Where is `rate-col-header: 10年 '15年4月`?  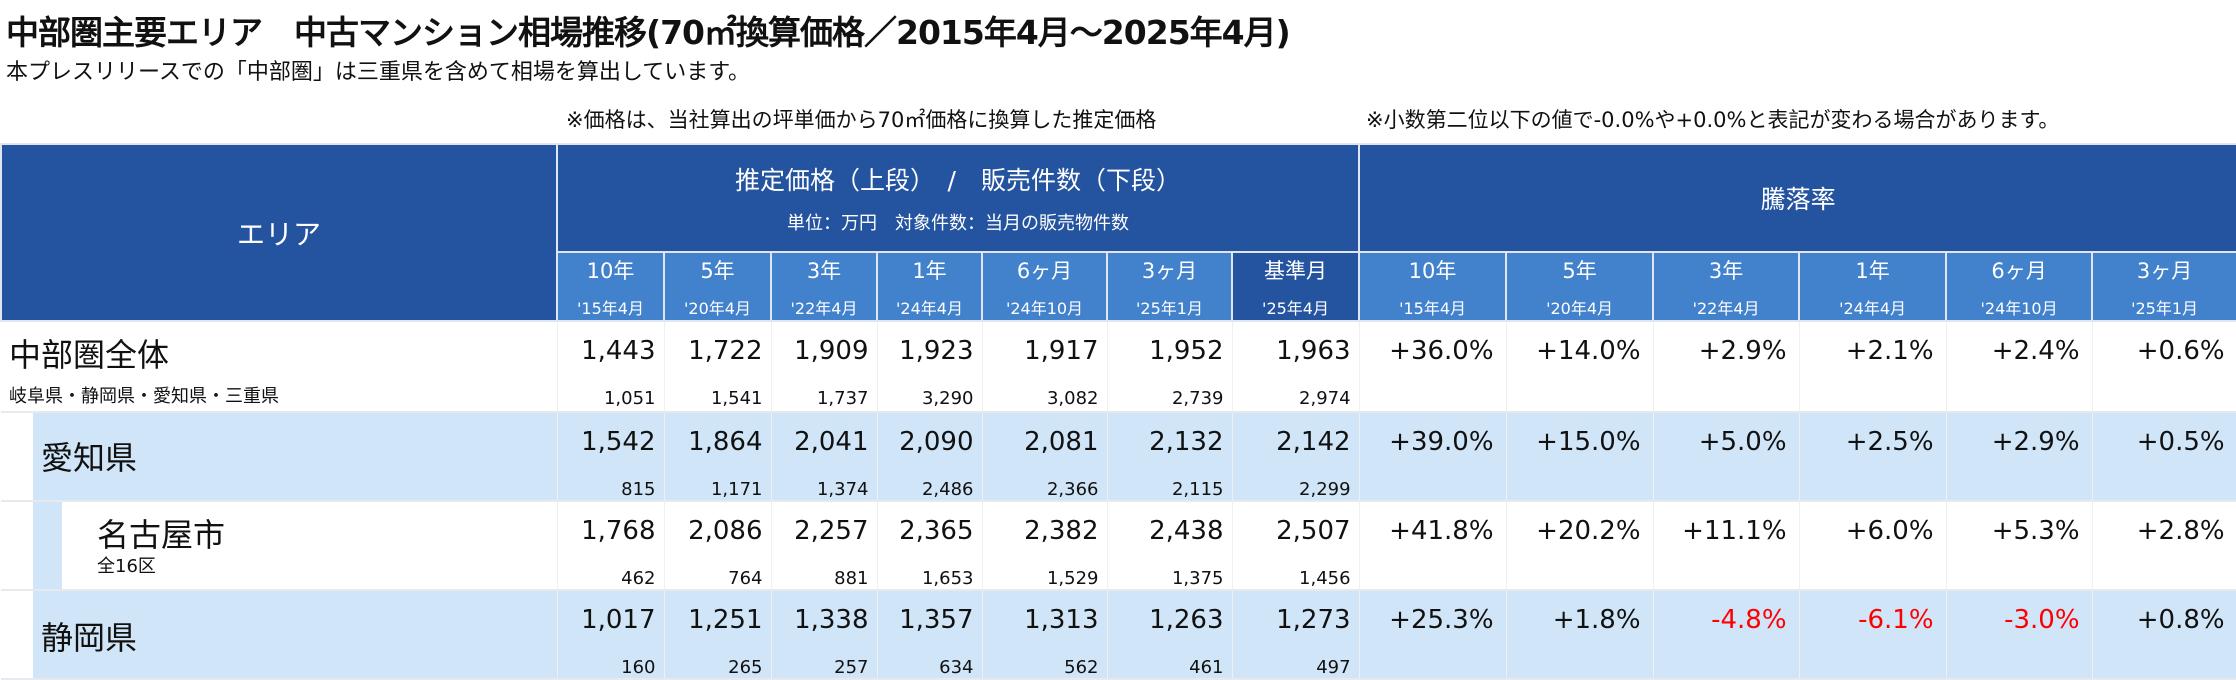
rate-col-header: 10年 '15年4月 is located at coordinates (1433, 286).